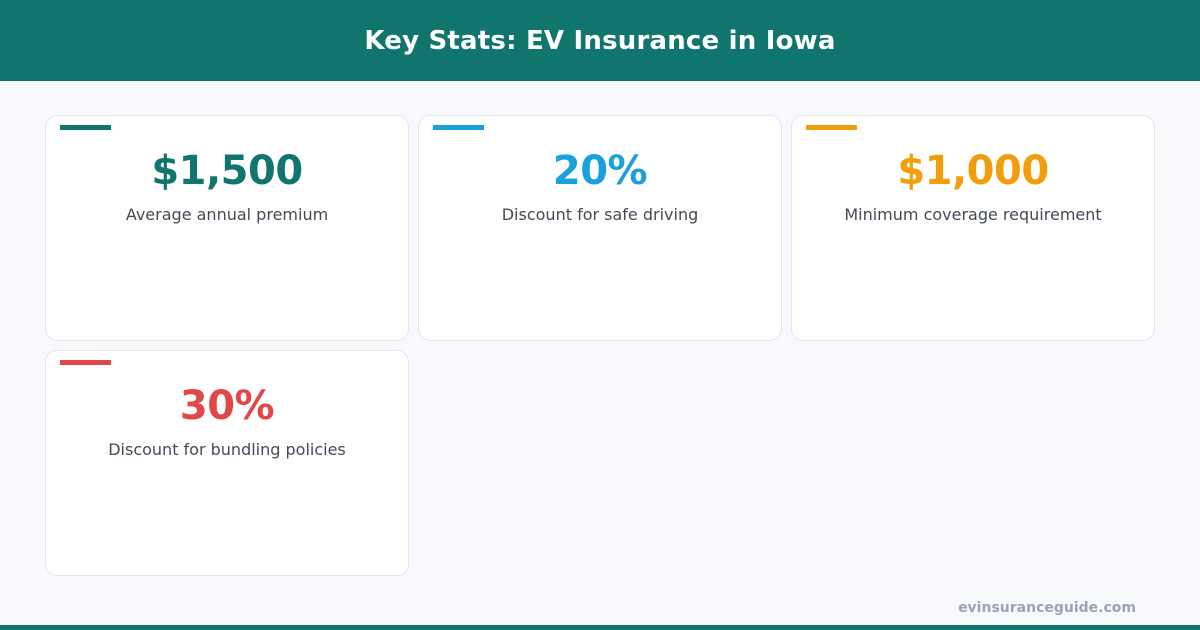  I want to click on bottom-accent-bar, so click(600, 627).